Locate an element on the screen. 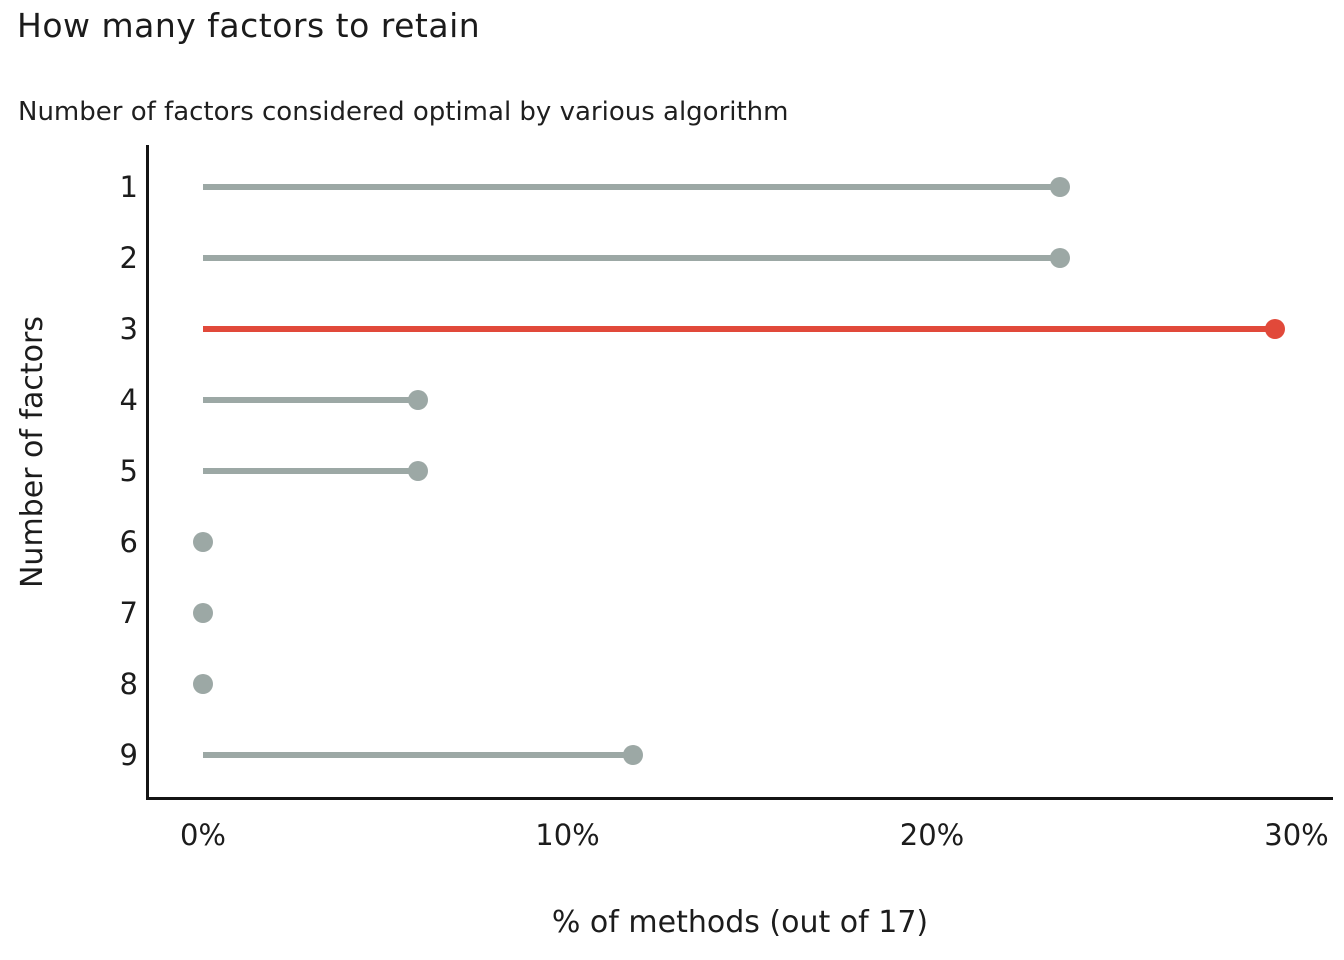 This screenshot has width=1344, height=960. y-tick-label: 1 is located at coordinates (128, 187).